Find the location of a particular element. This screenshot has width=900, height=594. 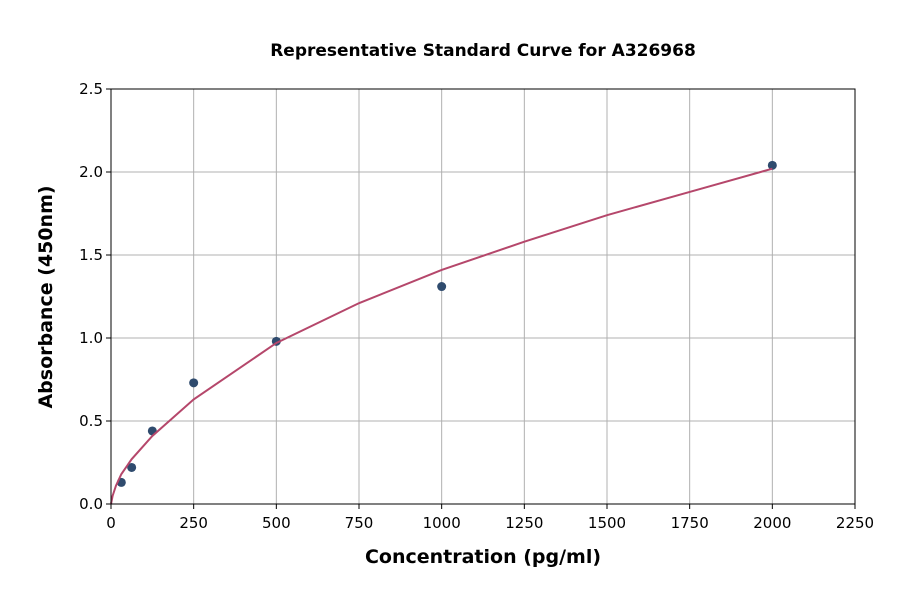

x-tick-label: 2250 is located at coordinates (855, 523).